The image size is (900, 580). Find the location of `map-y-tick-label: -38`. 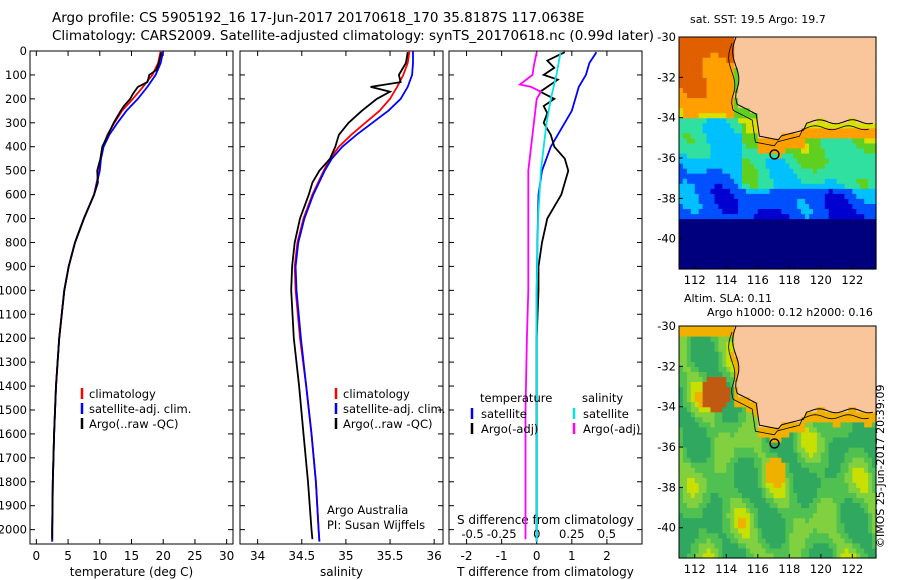

map-y-tick-label: -38 is located at coordinates (666, 487).